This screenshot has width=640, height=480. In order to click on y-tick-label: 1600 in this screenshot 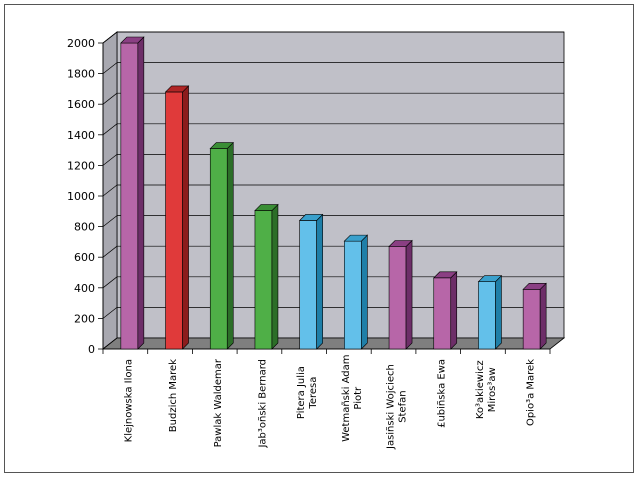, I will do `click(81, 104)`.